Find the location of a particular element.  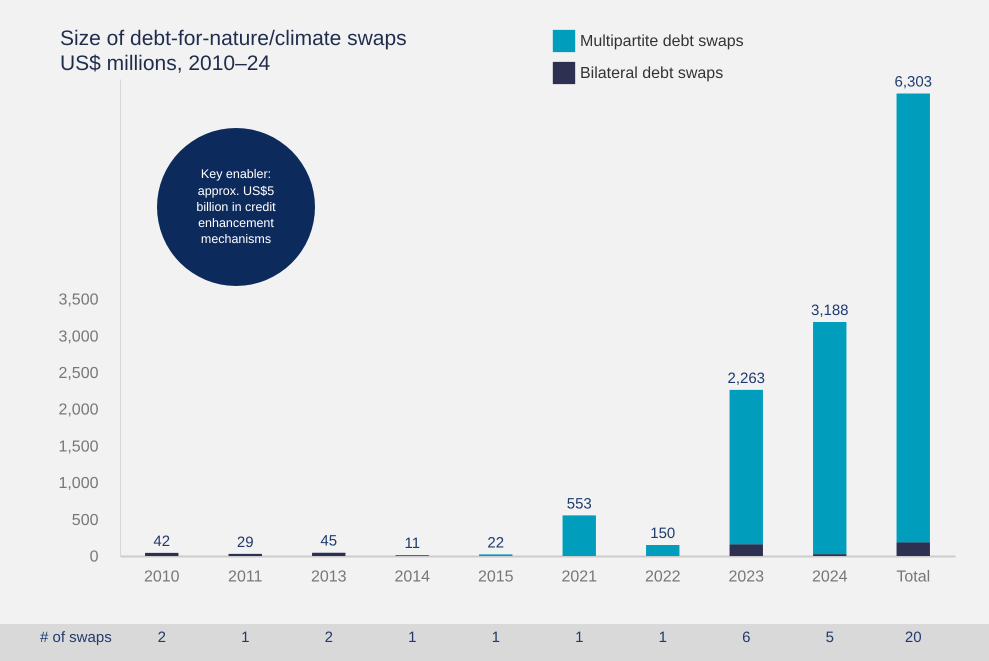

x-tick-label: 2021 is located at coordinates (579, 577).